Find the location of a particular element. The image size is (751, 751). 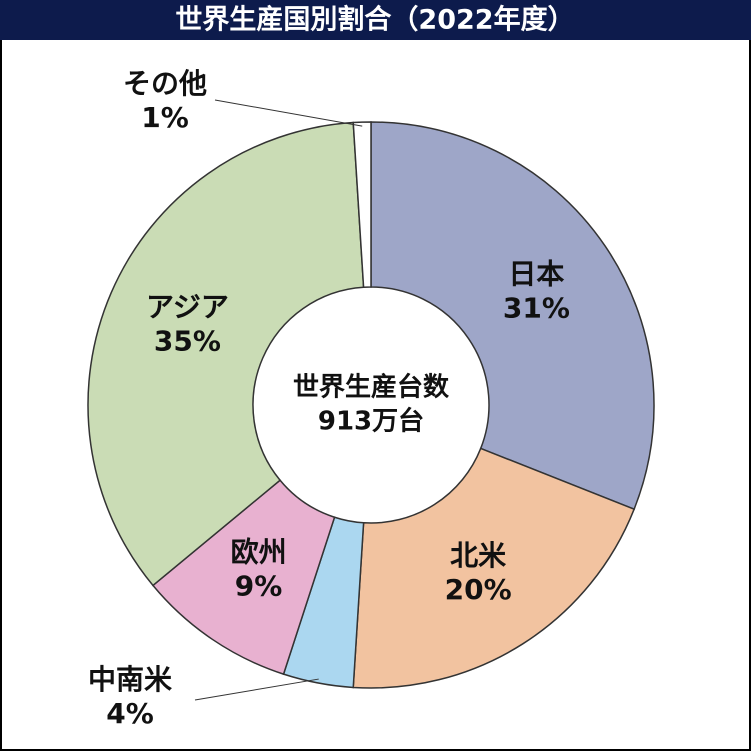

value-label: 9% is located at coordinates (259, 585).